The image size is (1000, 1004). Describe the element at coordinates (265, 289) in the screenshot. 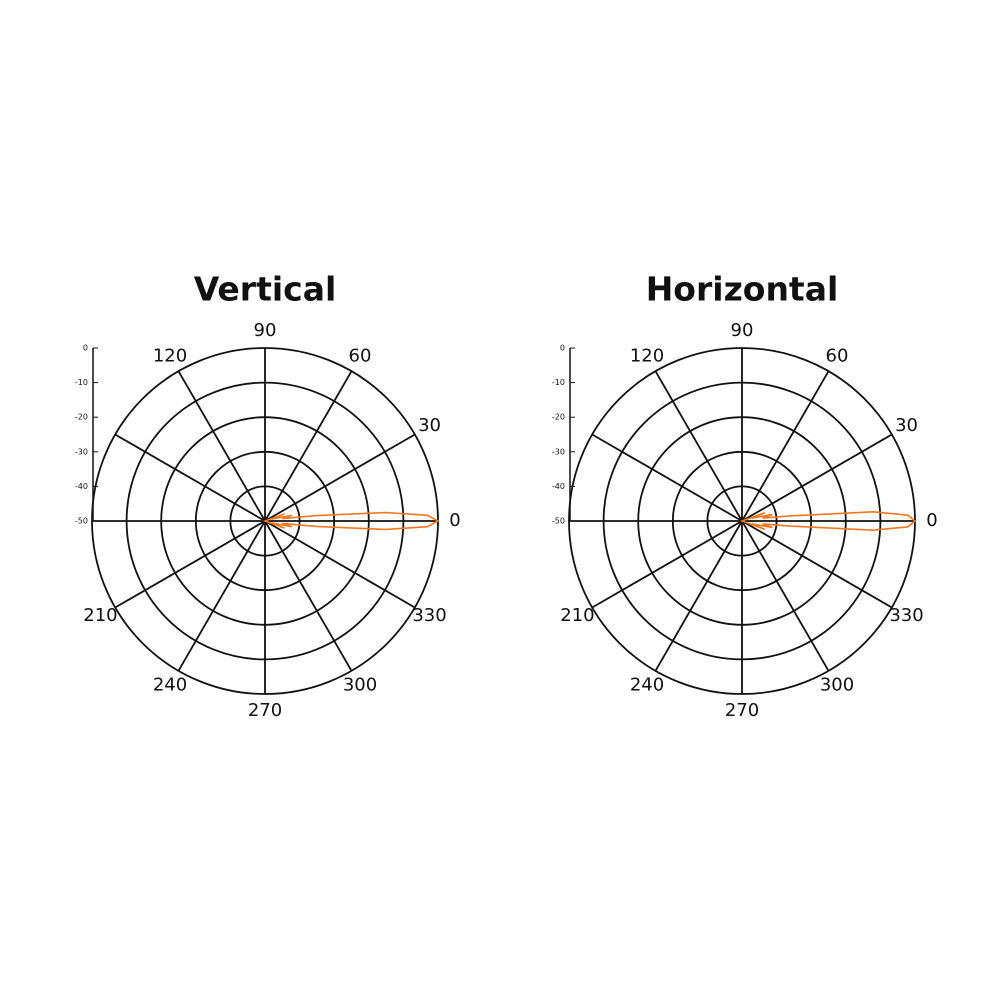

I see `chart-title: Vertical` at that location.